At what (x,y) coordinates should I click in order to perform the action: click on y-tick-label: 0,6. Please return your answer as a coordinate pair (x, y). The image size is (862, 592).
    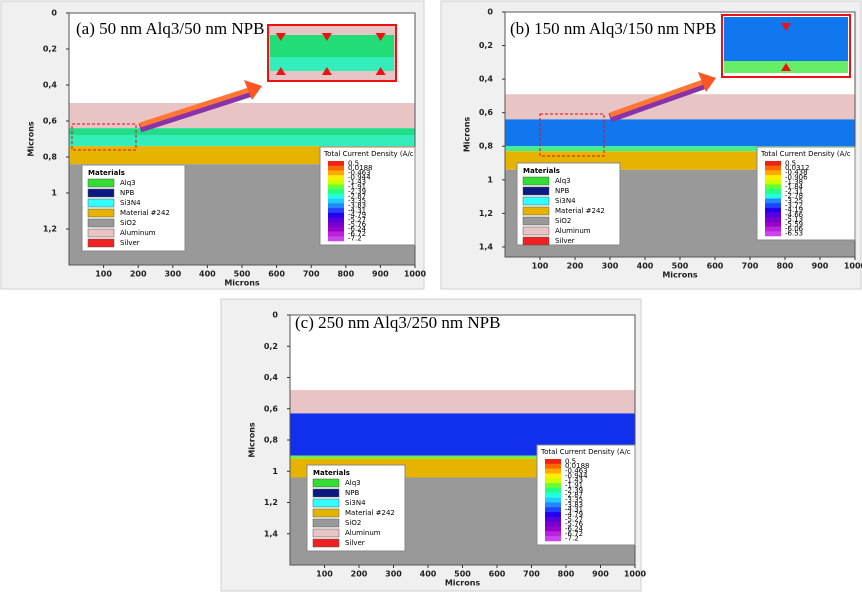
    Looking at the image, I should click on (50, 121).